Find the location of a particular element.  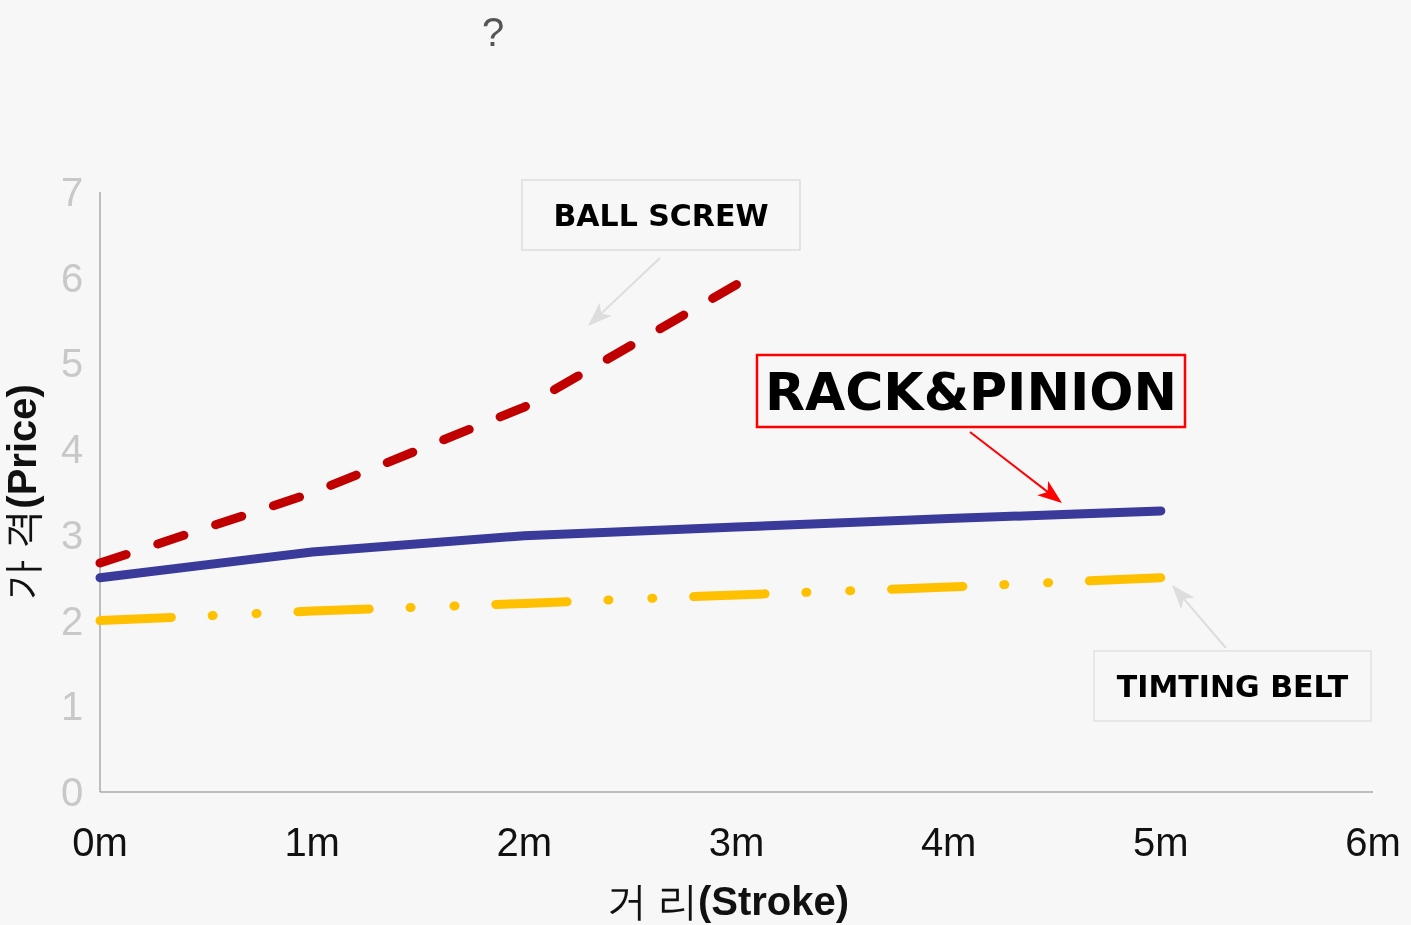

x-tick-label: 6m is located at coordinates (1373, 842).